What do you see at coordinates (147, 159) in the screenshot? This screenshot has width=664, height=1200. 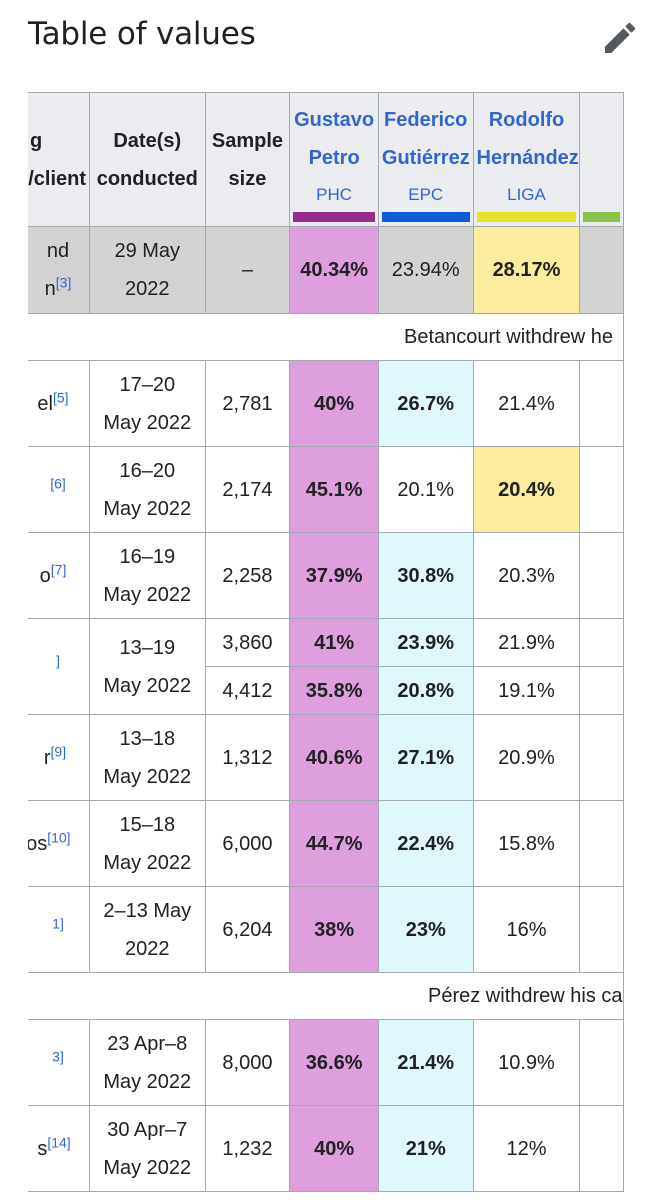 I see `header-dates: Date(s) conducted` at bounding box center [147, 159].